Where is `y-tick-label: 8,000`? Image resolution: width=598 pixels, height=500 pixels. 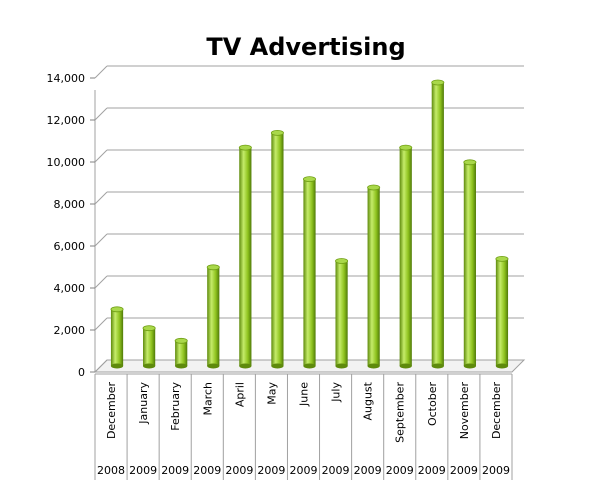 y-tick-label: 8,000 is located at coordinates (70, 204).